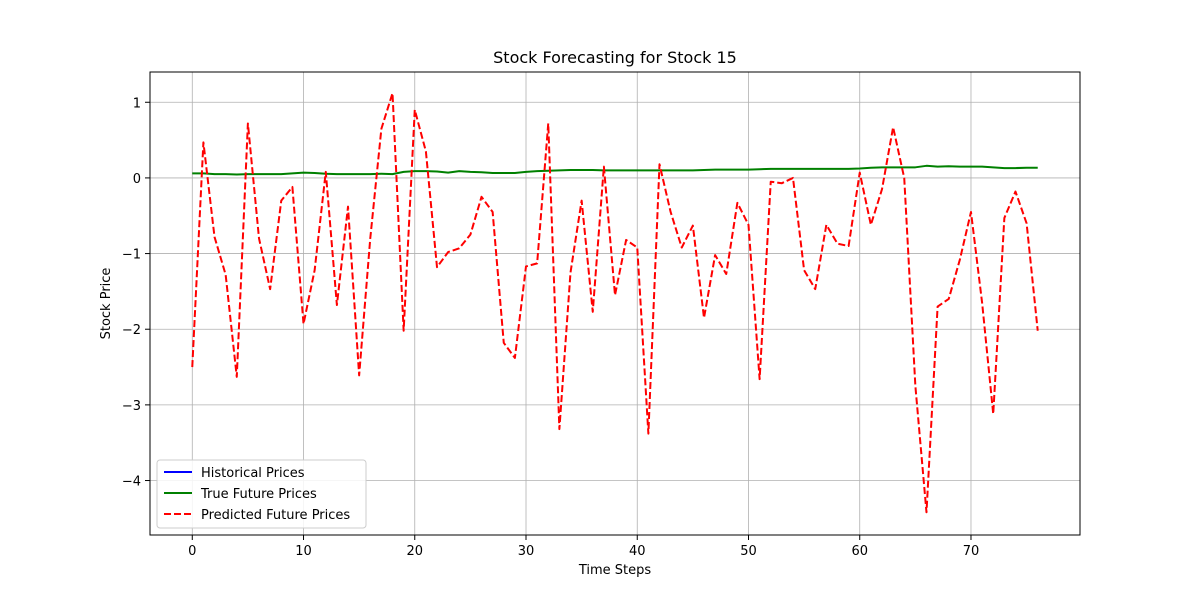  What do you see at coordinates (106, 304) in the screenshot?
I see `y-axis-label: Stock Price` at bounding box center [106, 304].